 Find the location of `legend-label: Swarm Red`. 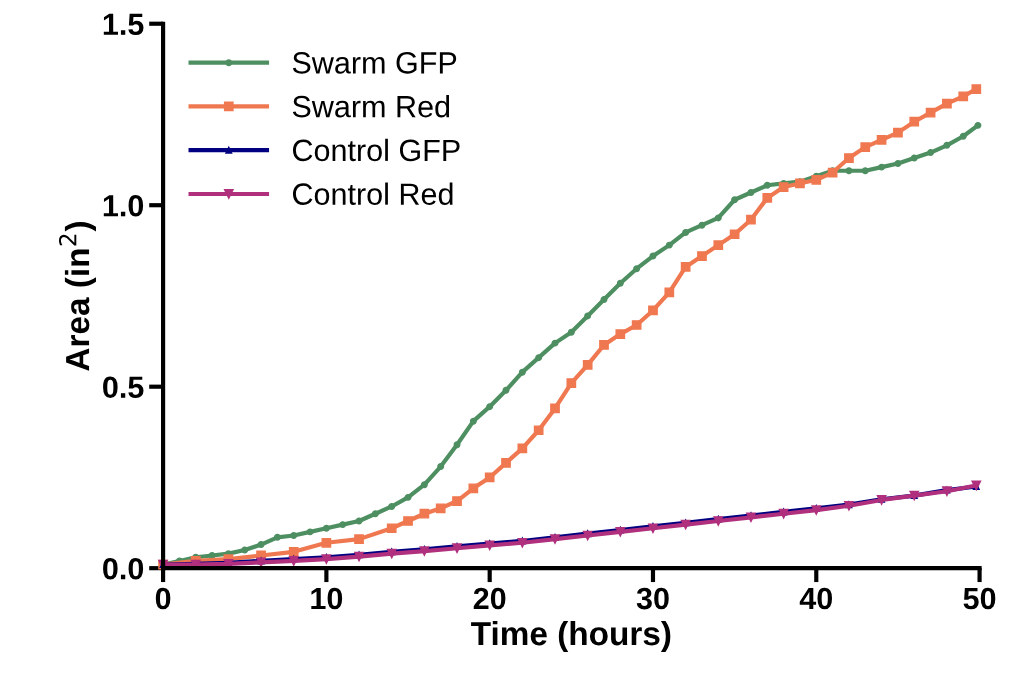

legend-label: Swarm Red is located at coordinates (371, 106).